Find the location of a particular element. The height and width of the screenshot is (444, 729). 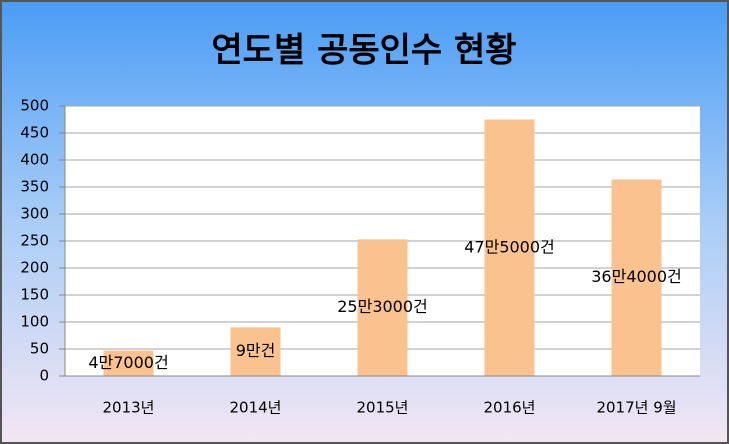

y-tick-label: 350 is located at coordinates (34, 187).